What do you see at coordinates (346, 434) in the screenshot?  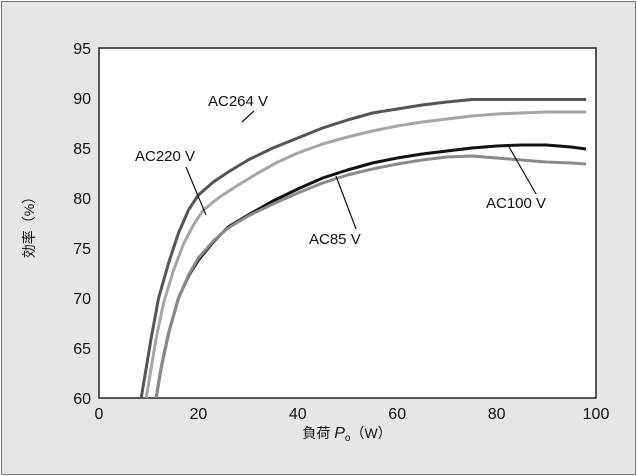 I see `x-axis-title: 負荷 Po（W）` at bounding box center [346, 434].